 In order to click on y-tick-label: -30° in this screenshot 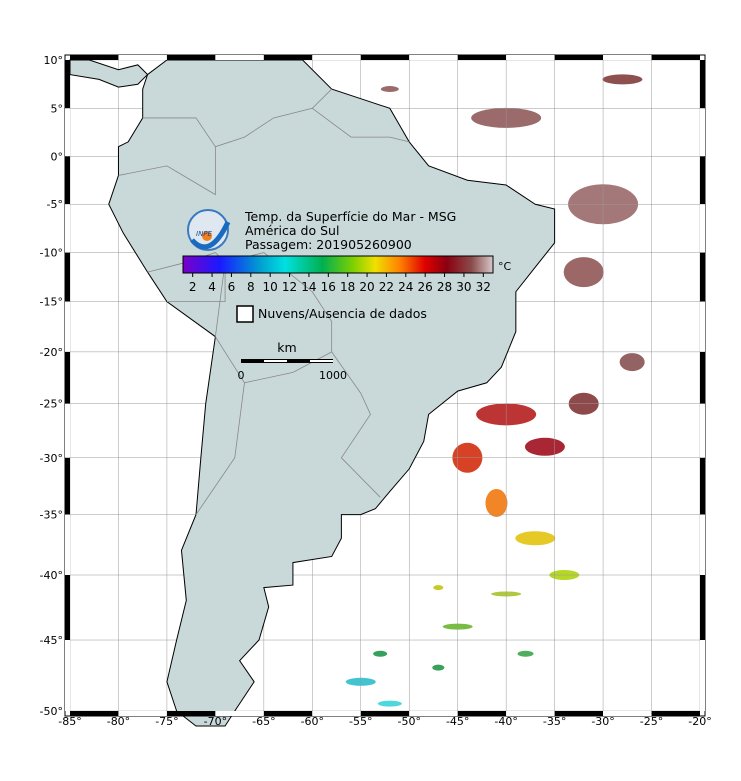, I will do `click(51, 458)`.